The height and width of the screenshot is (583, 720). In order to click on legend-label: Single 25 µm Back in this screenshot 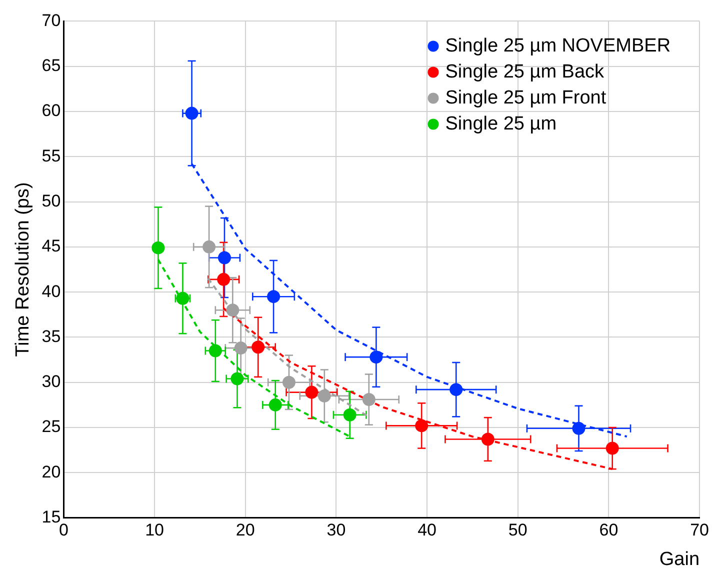, I will do `click(525, 71)`.